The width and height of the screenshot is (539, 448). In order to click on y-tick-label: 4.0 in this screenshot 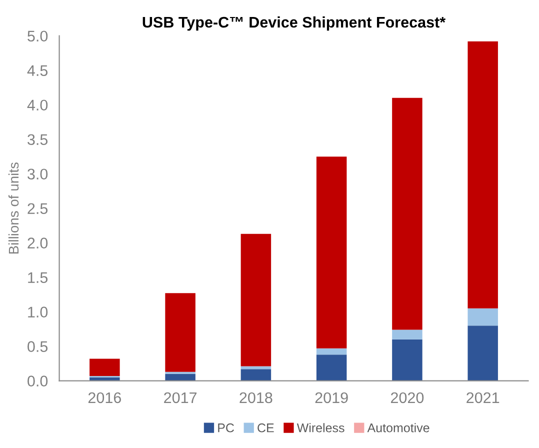, I will do `click(37, 105)`.